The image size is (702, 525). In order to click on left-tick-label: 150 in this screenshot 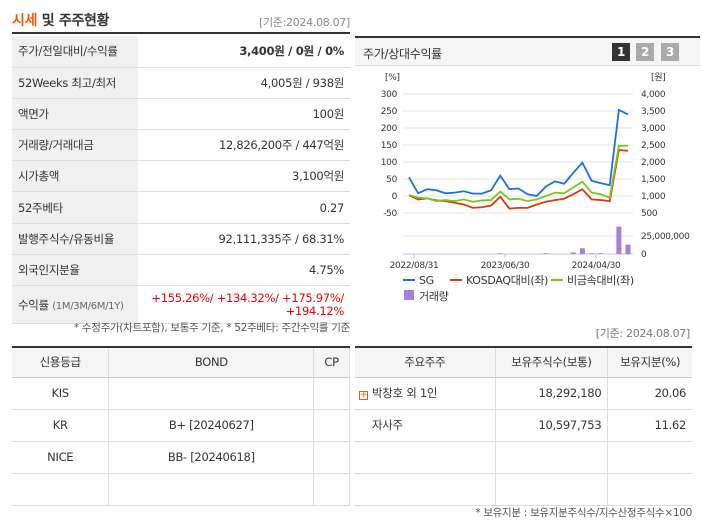, I will do `click(389, 146)`.